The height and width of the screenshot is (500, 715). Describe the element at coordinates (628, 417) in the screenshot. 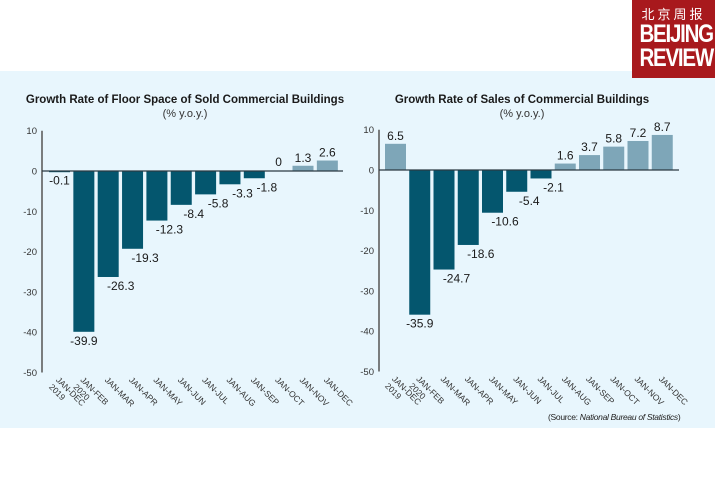

I see `source-name: National Bureau of Statistics` at that location.